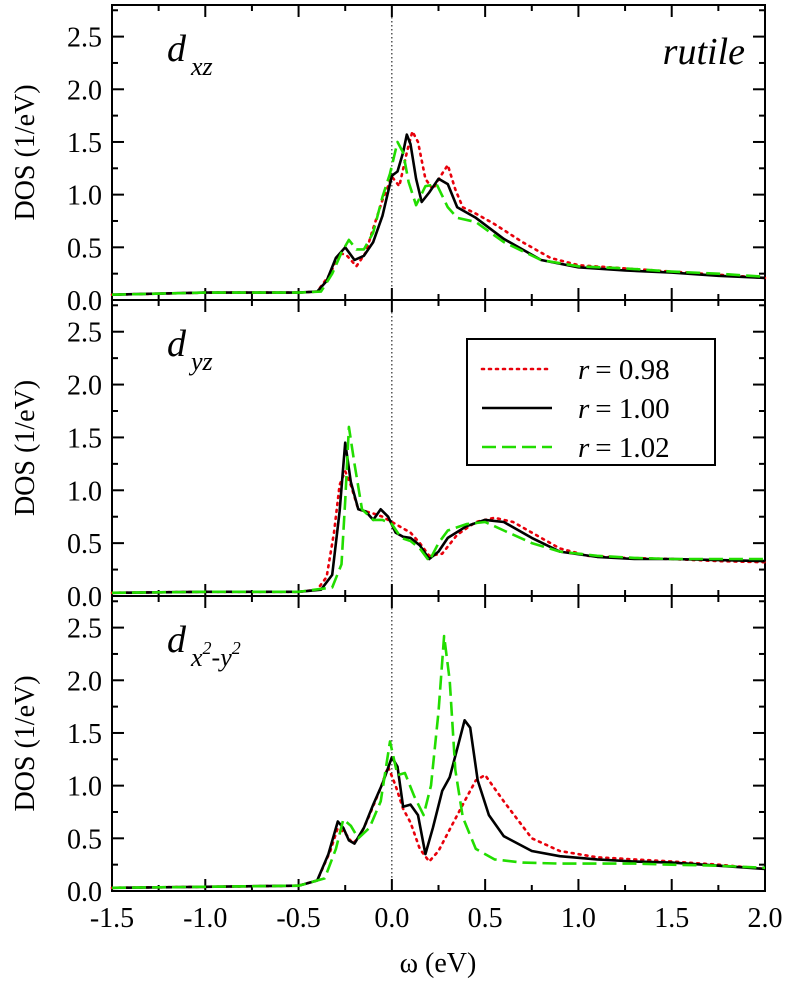 The height and width of the screenshot is (984, 792). What do you see at coordinates (438, 218) in the screenshot?
I see `series-line-panel1-r102` at bounding box center [438, 218].